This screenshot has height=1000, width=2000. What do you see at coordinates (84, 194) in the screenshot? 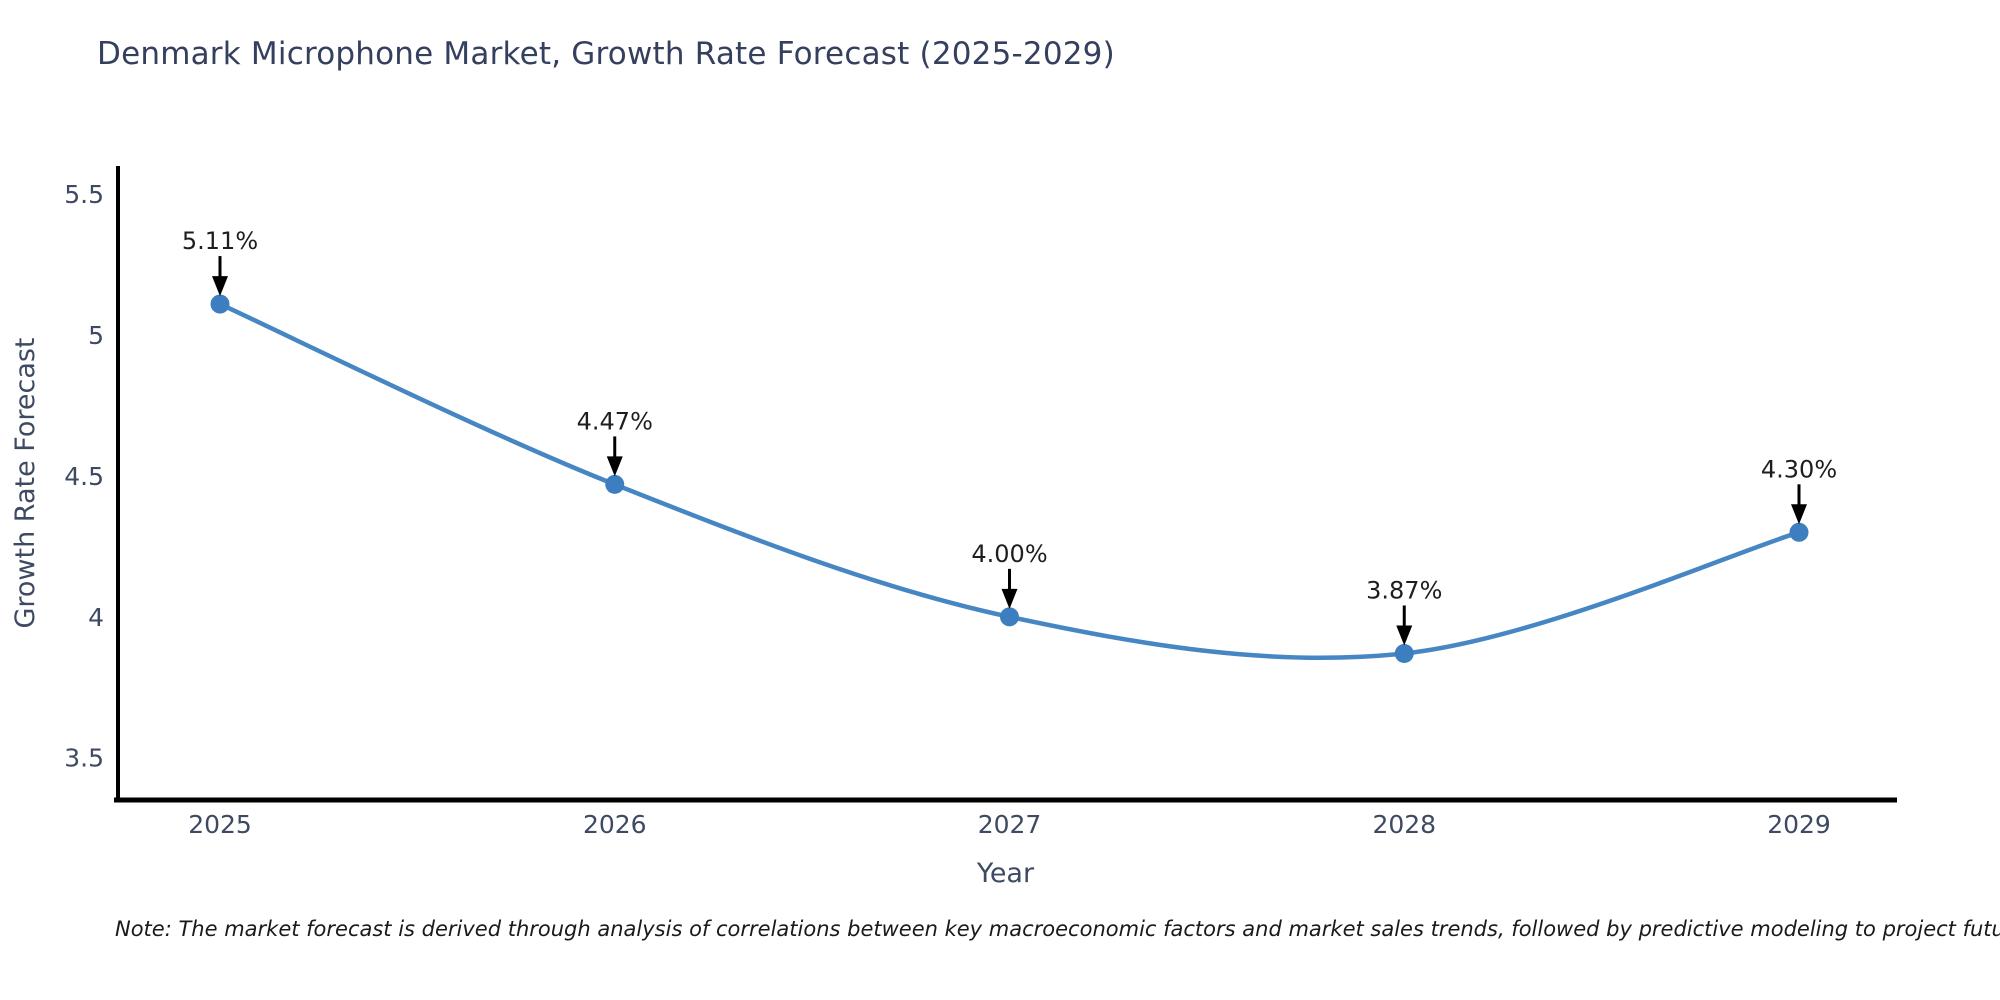
I see `y-tick-label: 5.5` at bounding box center [84, 194].